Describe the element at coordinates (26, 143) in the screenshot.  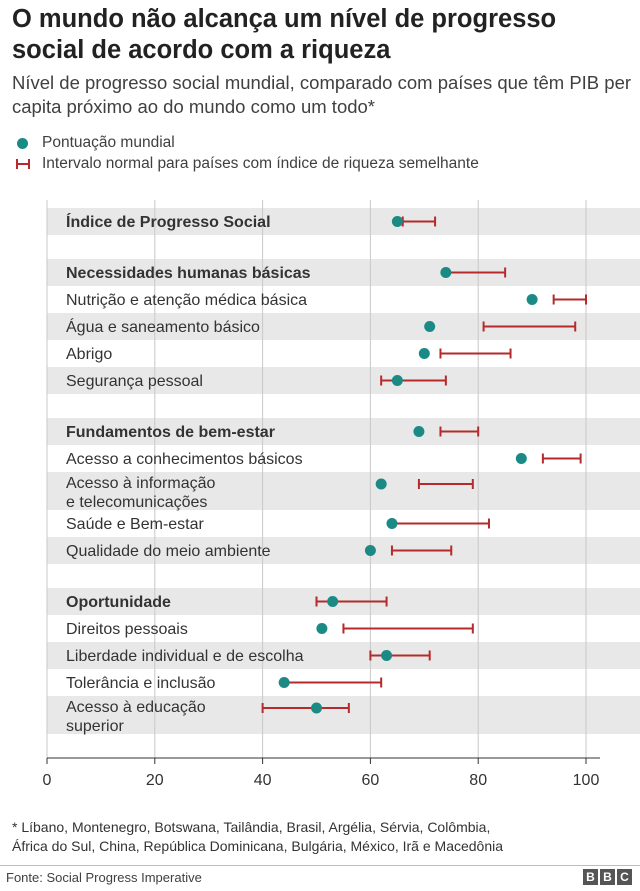
I see `legend-dot-icon` at that location.